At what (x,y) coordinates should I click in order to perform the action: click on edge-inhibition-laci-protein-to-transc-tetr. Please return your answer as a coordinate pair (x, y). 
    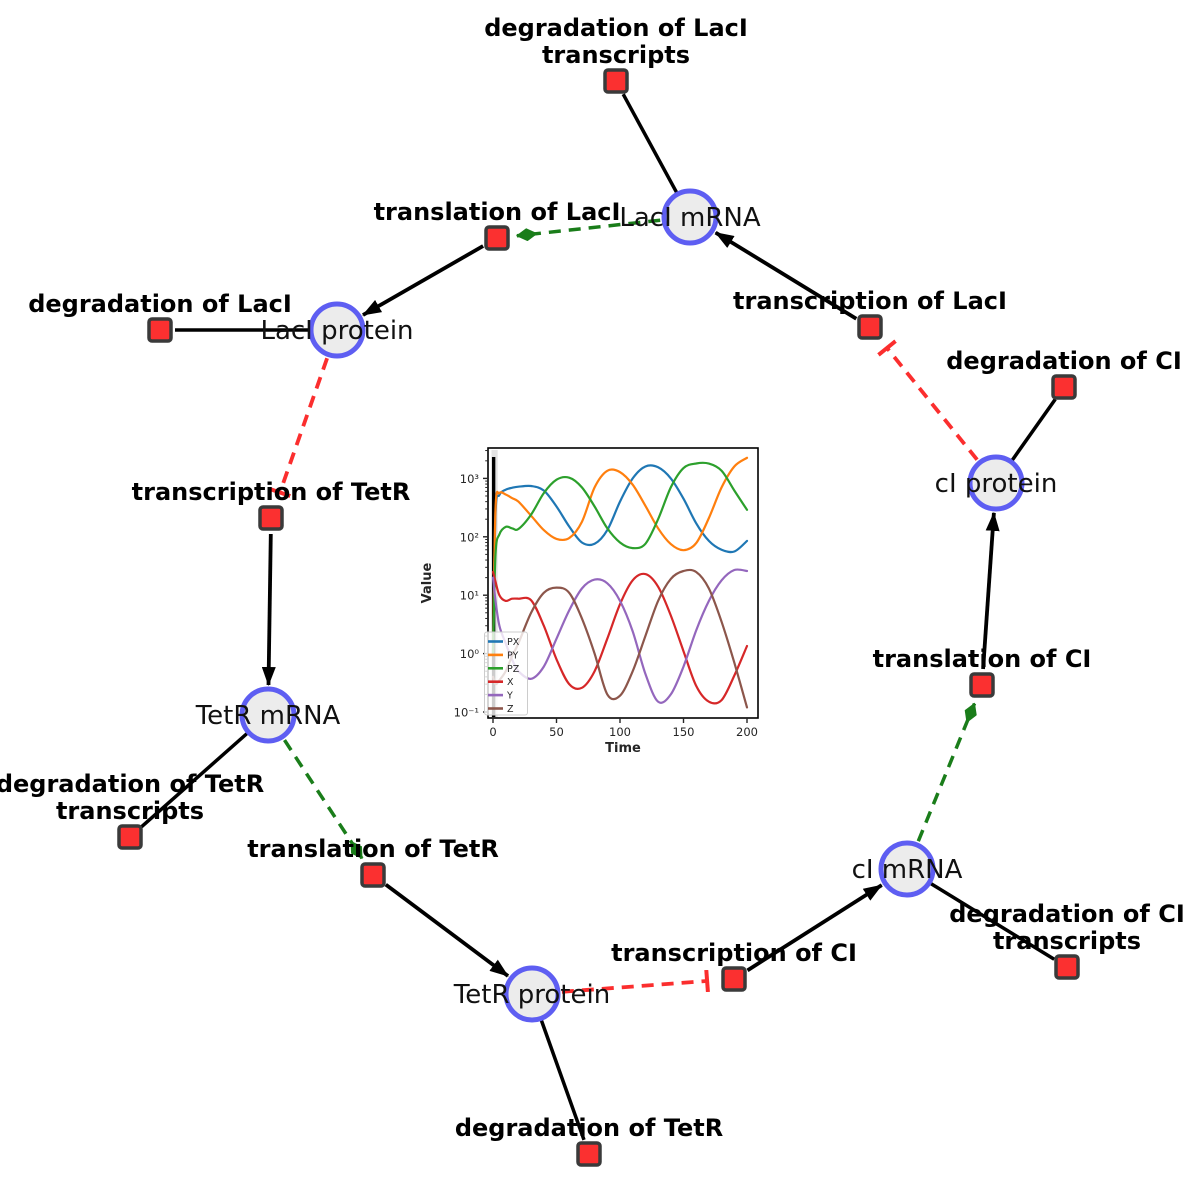
    Looking at the image, I should click on (298, 428).